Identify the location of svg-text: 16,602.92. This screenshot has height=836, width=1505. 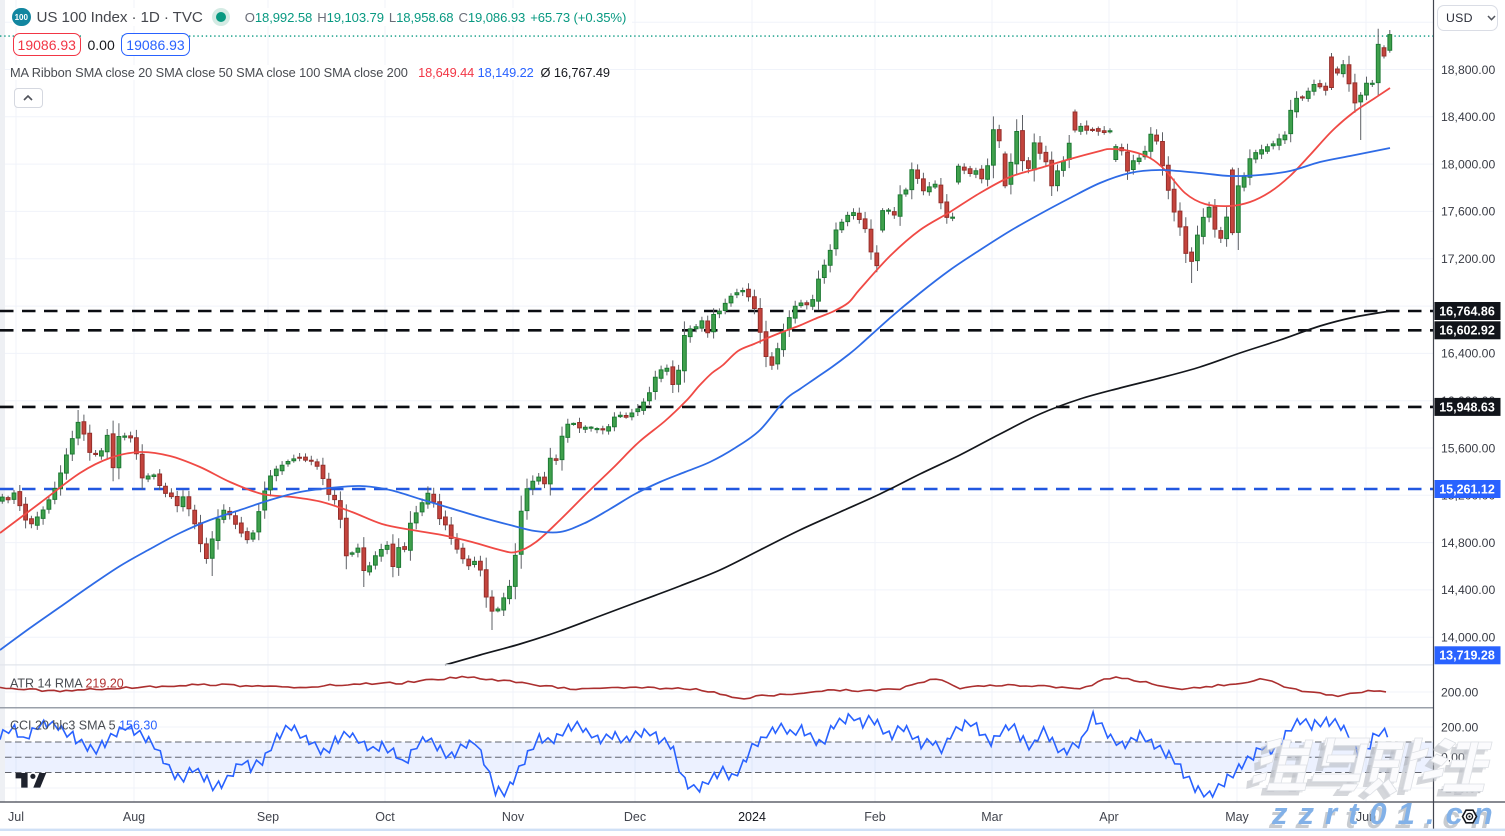
(1467, 331).